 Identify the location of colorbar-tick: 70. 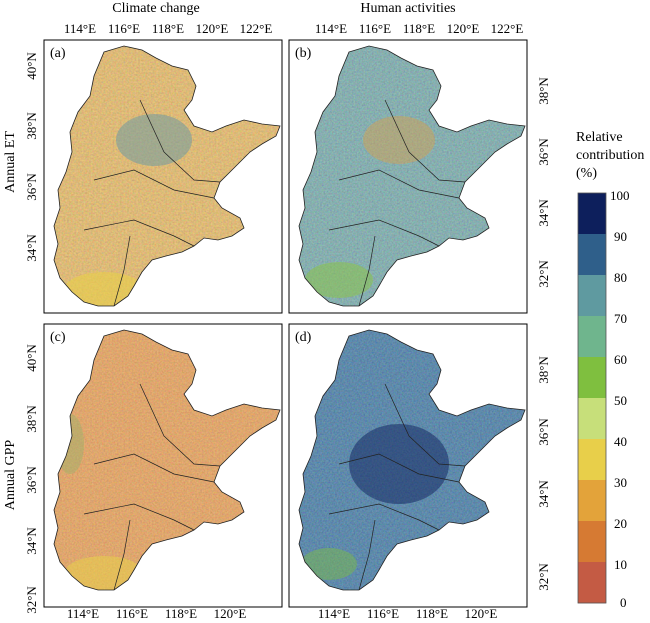
(620, 318).